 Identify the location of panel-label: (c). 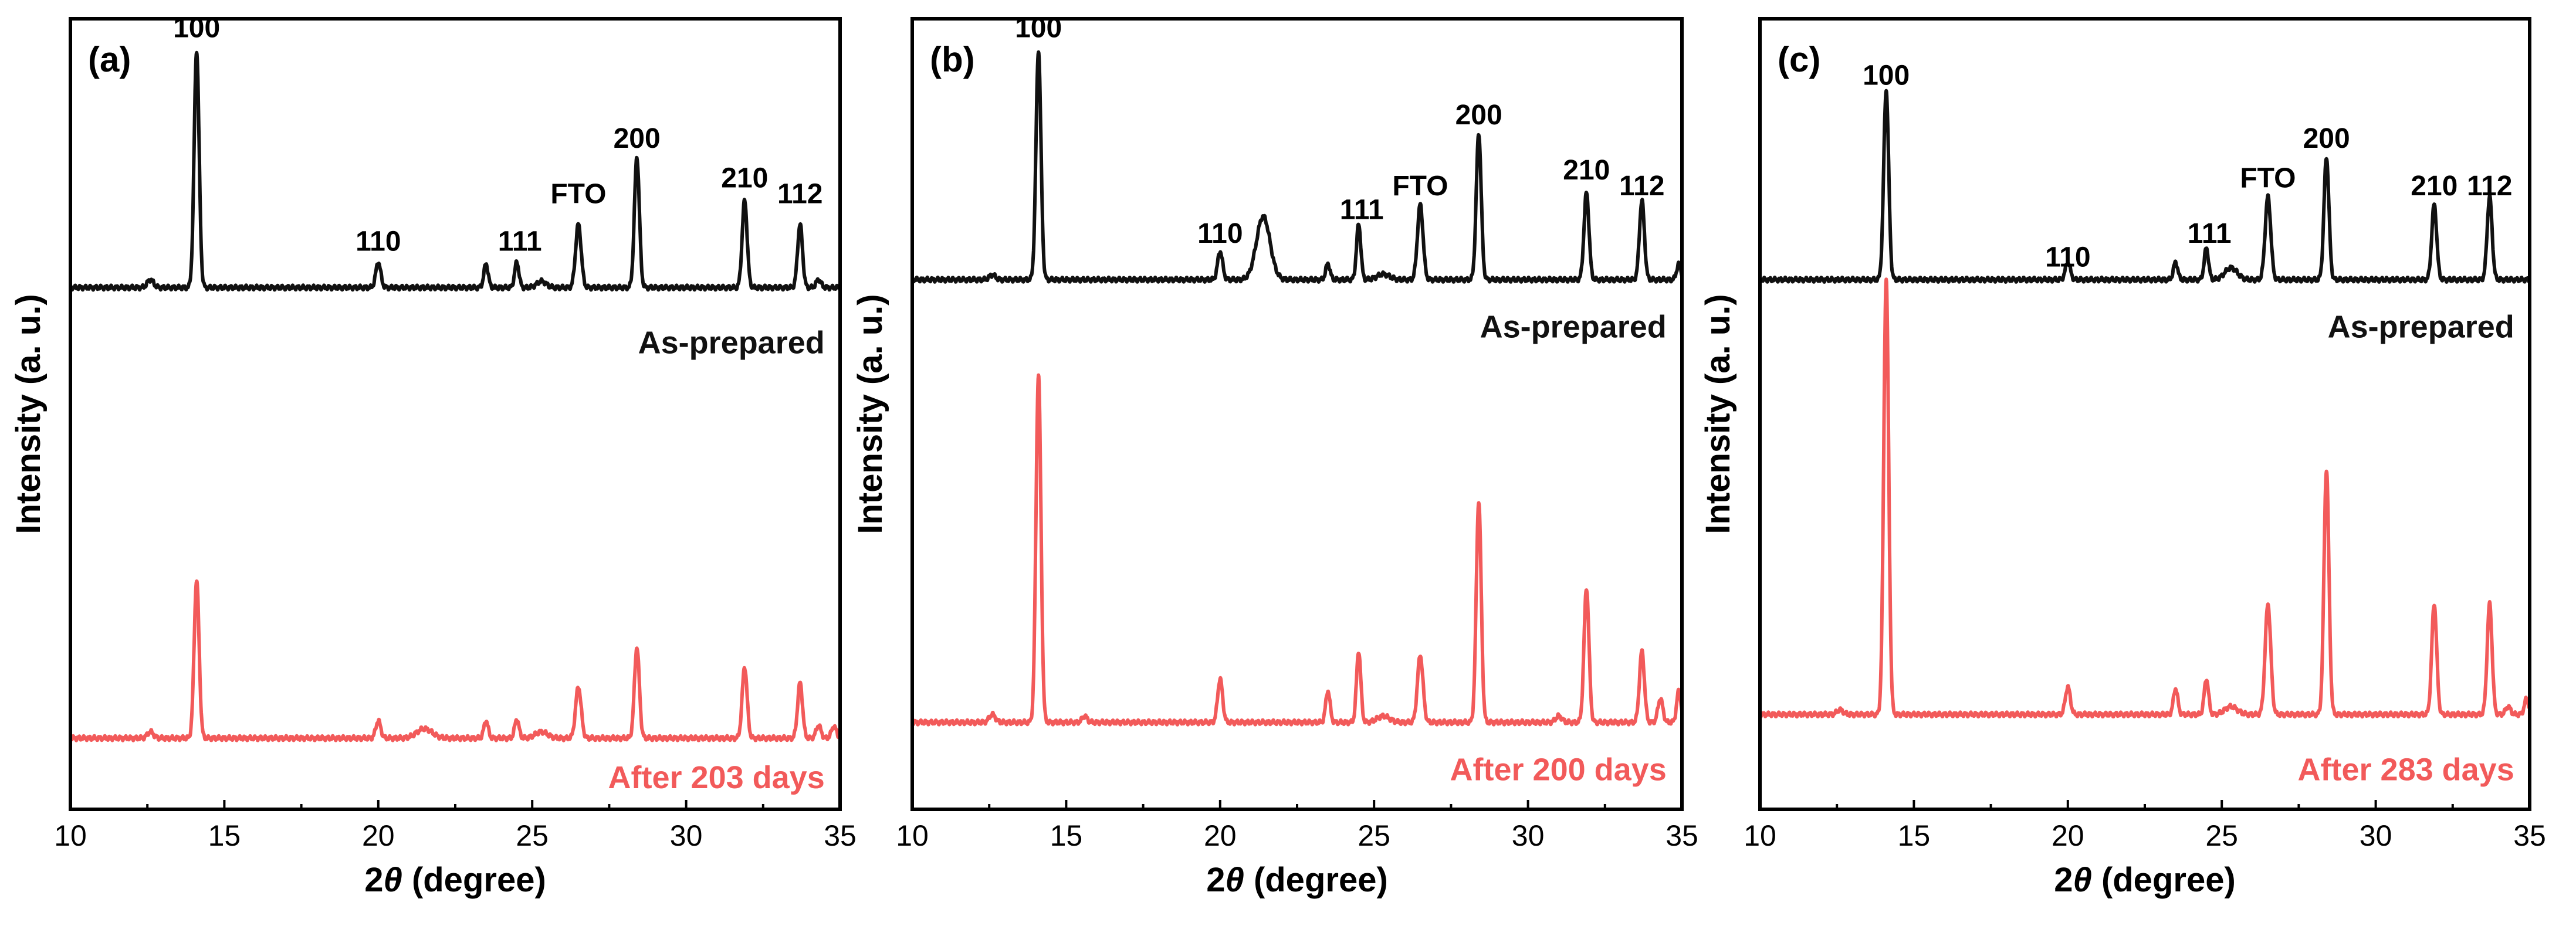
(1799, 59).